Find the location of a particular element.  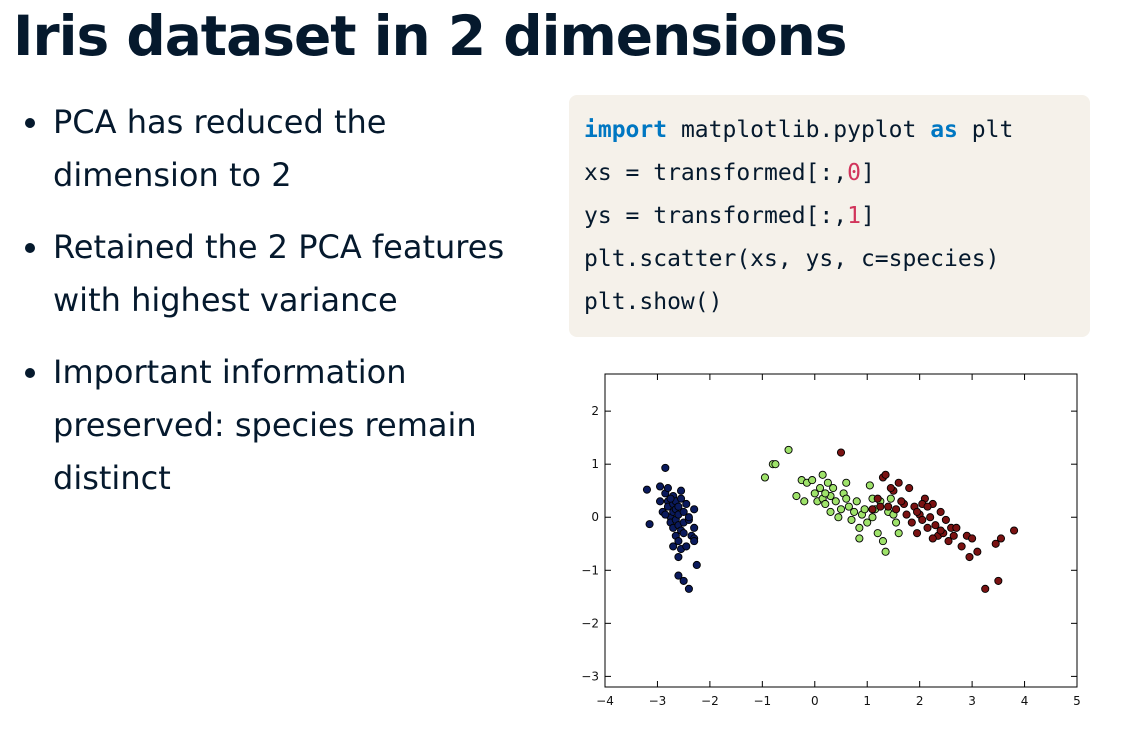

x-tick-label: −4 is located at coordinates (605, 701).